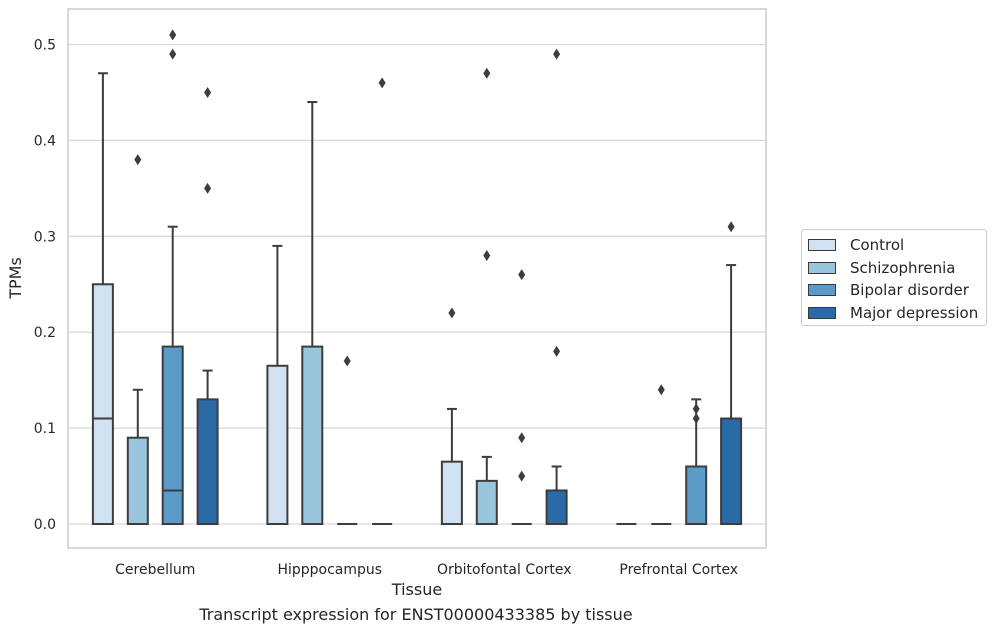 Image resolution: width=997 pixels, height=634 pixels. What do you see at coordinates (416, 589) in the screenshot?
I see `x-axis-label: Tissue` at bounding box center [416, 589].